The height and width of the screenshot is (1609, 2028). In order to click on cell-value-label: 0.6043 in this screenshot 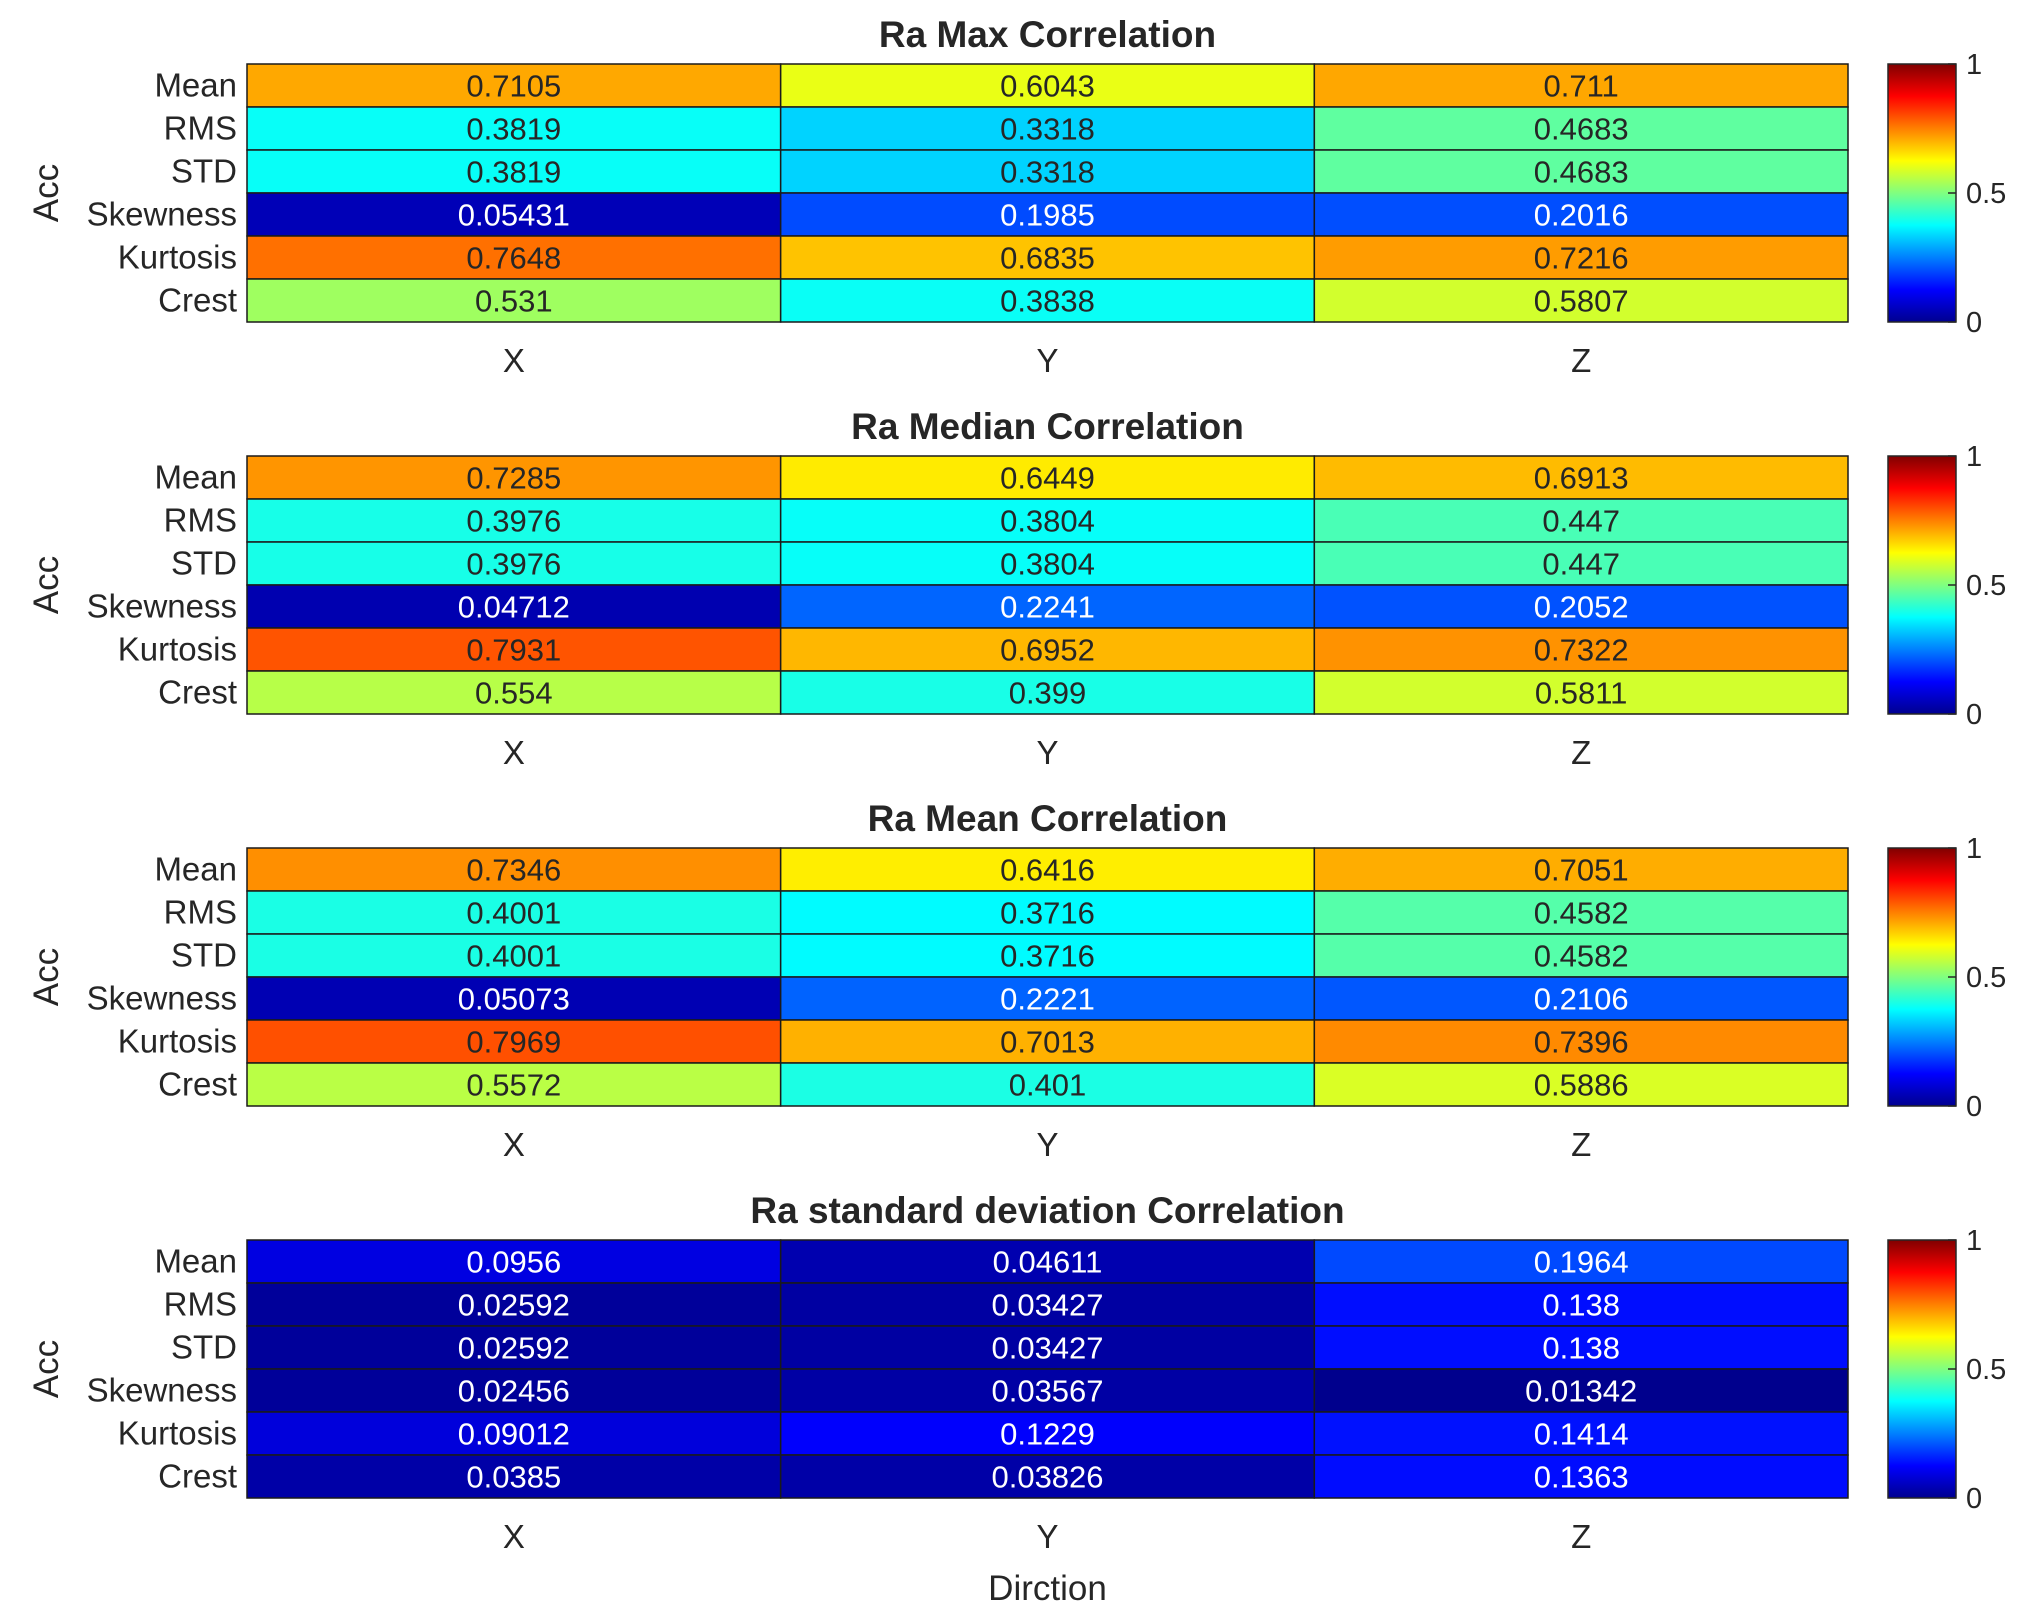, I will do `click(1047, 86)`.